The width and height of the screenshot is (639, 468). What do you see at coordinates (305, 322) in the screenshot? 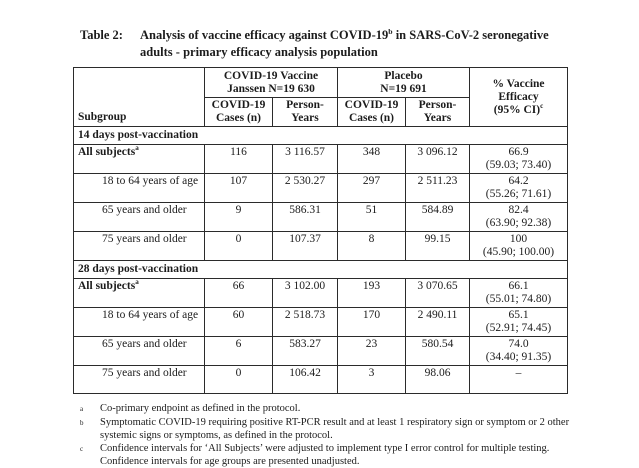
I see `cell-vaccine-person-years: 2 518.73` at bounding box center [305, 322].